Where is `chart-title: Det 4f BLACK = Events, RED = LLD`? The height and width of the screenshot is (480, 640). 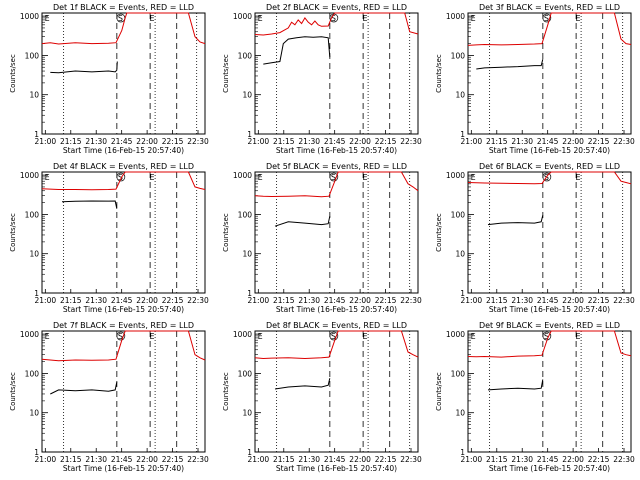
chart-title: Det 4f BLACK = Events, RED = LLD is located at coordinates (123, 166).